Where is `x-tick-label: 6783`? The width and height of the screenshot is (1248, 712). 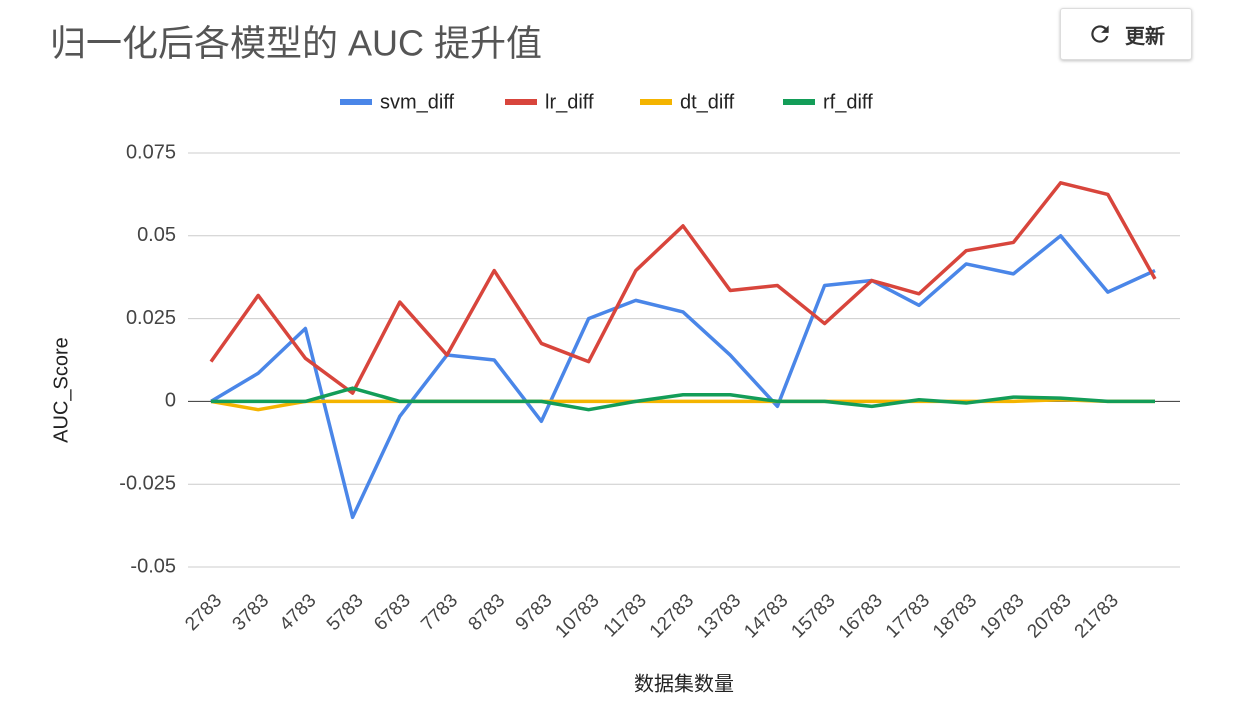
x-tick-label: 6783 is located at coordinates (392, 612).